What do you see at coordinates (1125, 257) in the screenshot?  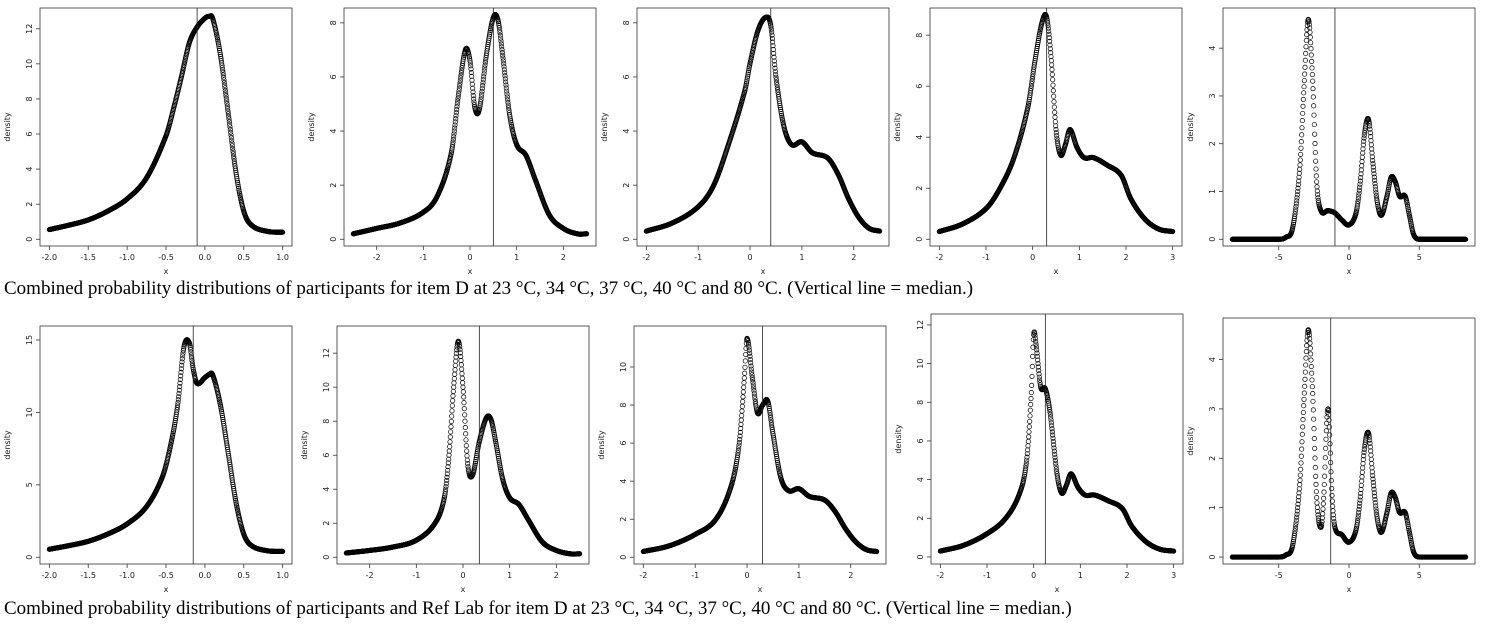 I see `x-tick-label: 2` at bounding box center [1125, 257].